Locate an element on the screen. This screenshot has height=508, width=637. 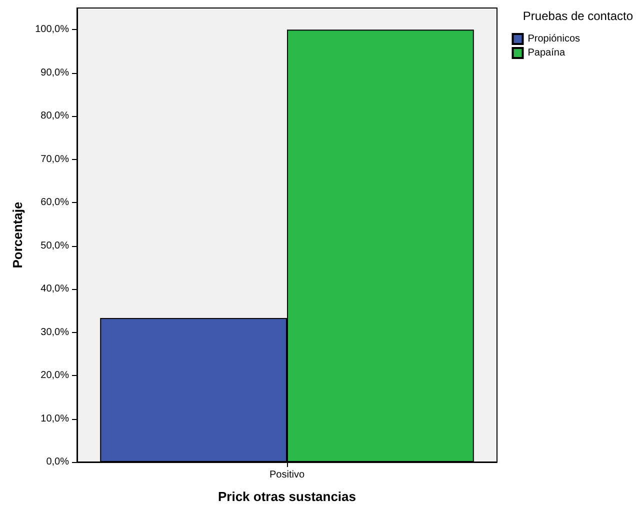
y-tick-label: 60,0% is located at coordinates (55, 202).